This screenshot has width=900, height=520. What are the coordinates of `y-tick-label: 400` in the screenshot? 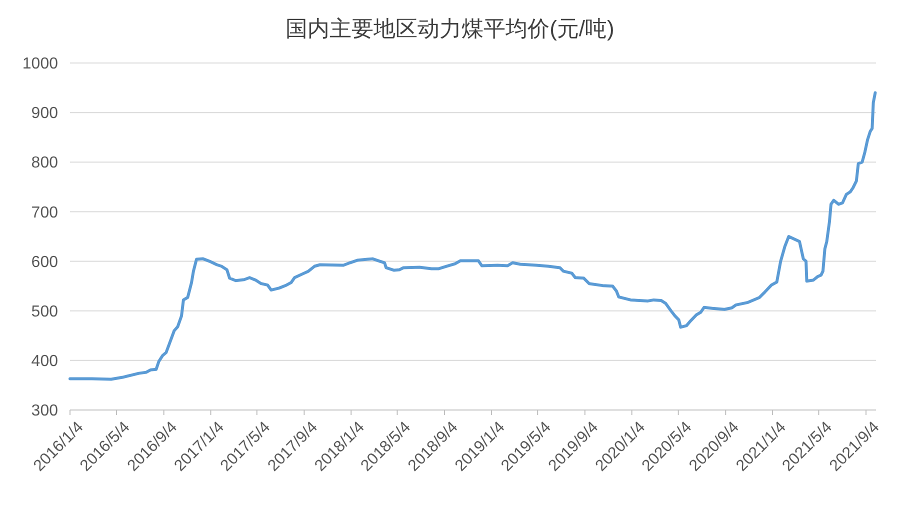 It's located at (44, 361).